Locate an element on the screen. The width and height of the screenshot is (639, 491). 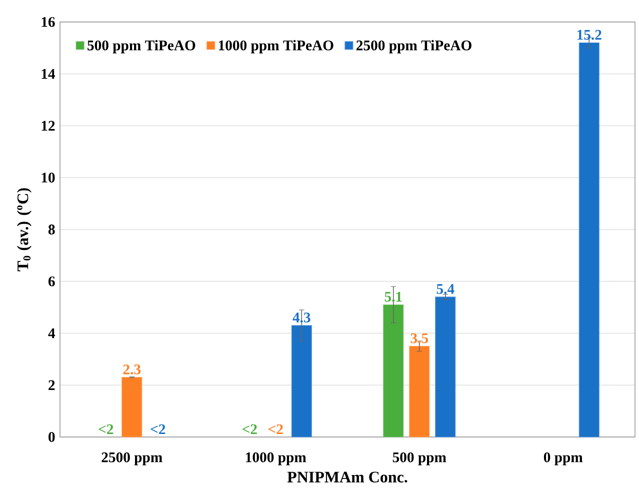
y-tick-label: 4 is located at coordinates (52, 333).